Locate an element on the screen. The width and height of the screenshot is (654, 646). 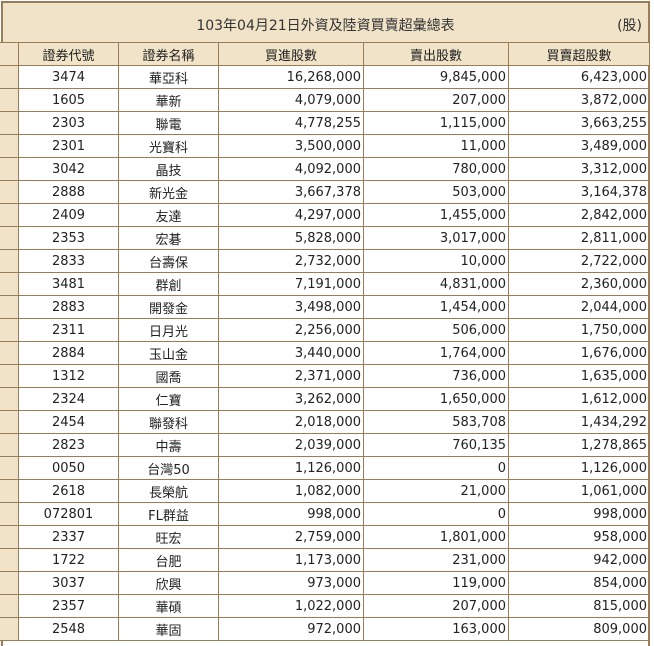
stock-code-cell: 2823 is located at coordinates (68, 445).